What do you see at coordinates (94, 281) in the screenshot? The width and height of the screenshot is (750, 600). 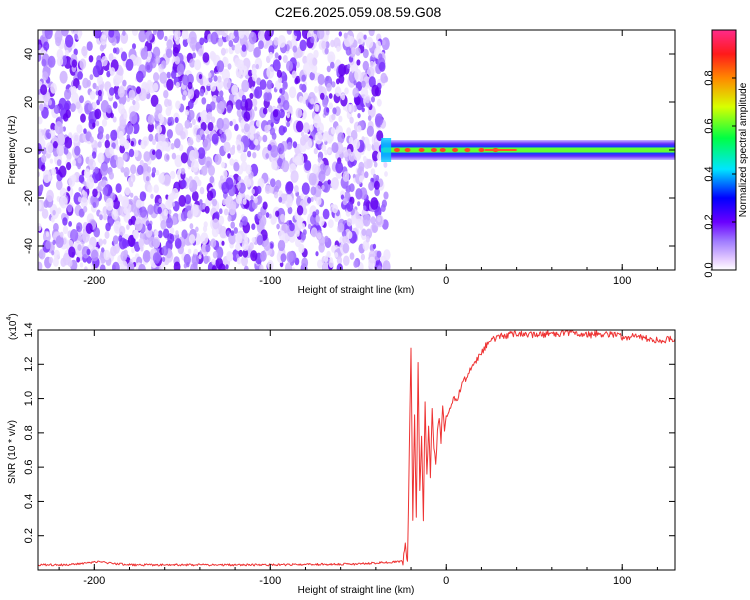 I see `spectrogram-x-tick-label: -200` at bounding box center [94, 281].